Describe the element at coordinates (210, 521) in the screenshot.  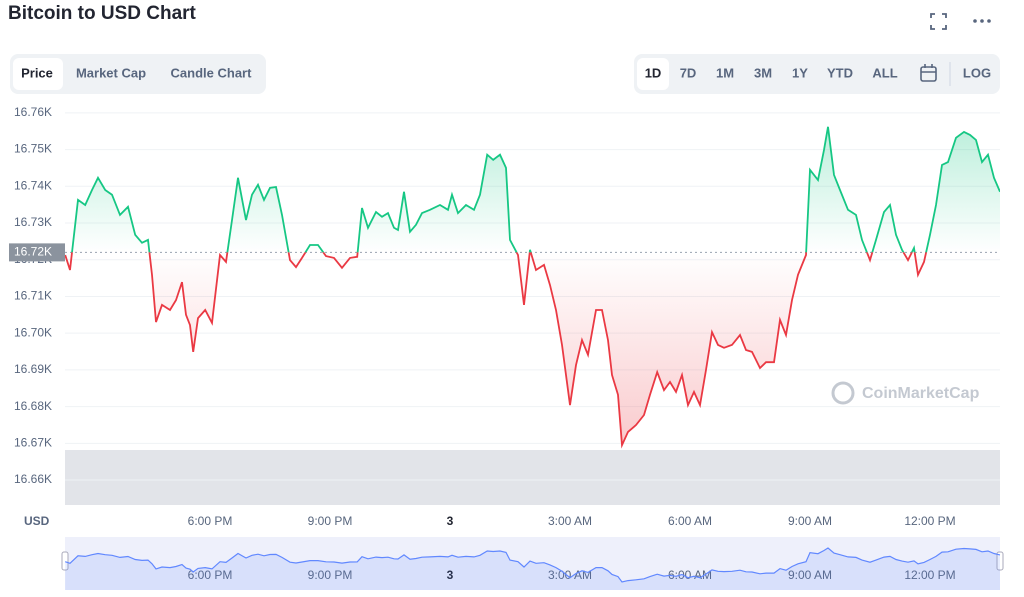
I see `x-tick-label: 6:00 PM` at that location.